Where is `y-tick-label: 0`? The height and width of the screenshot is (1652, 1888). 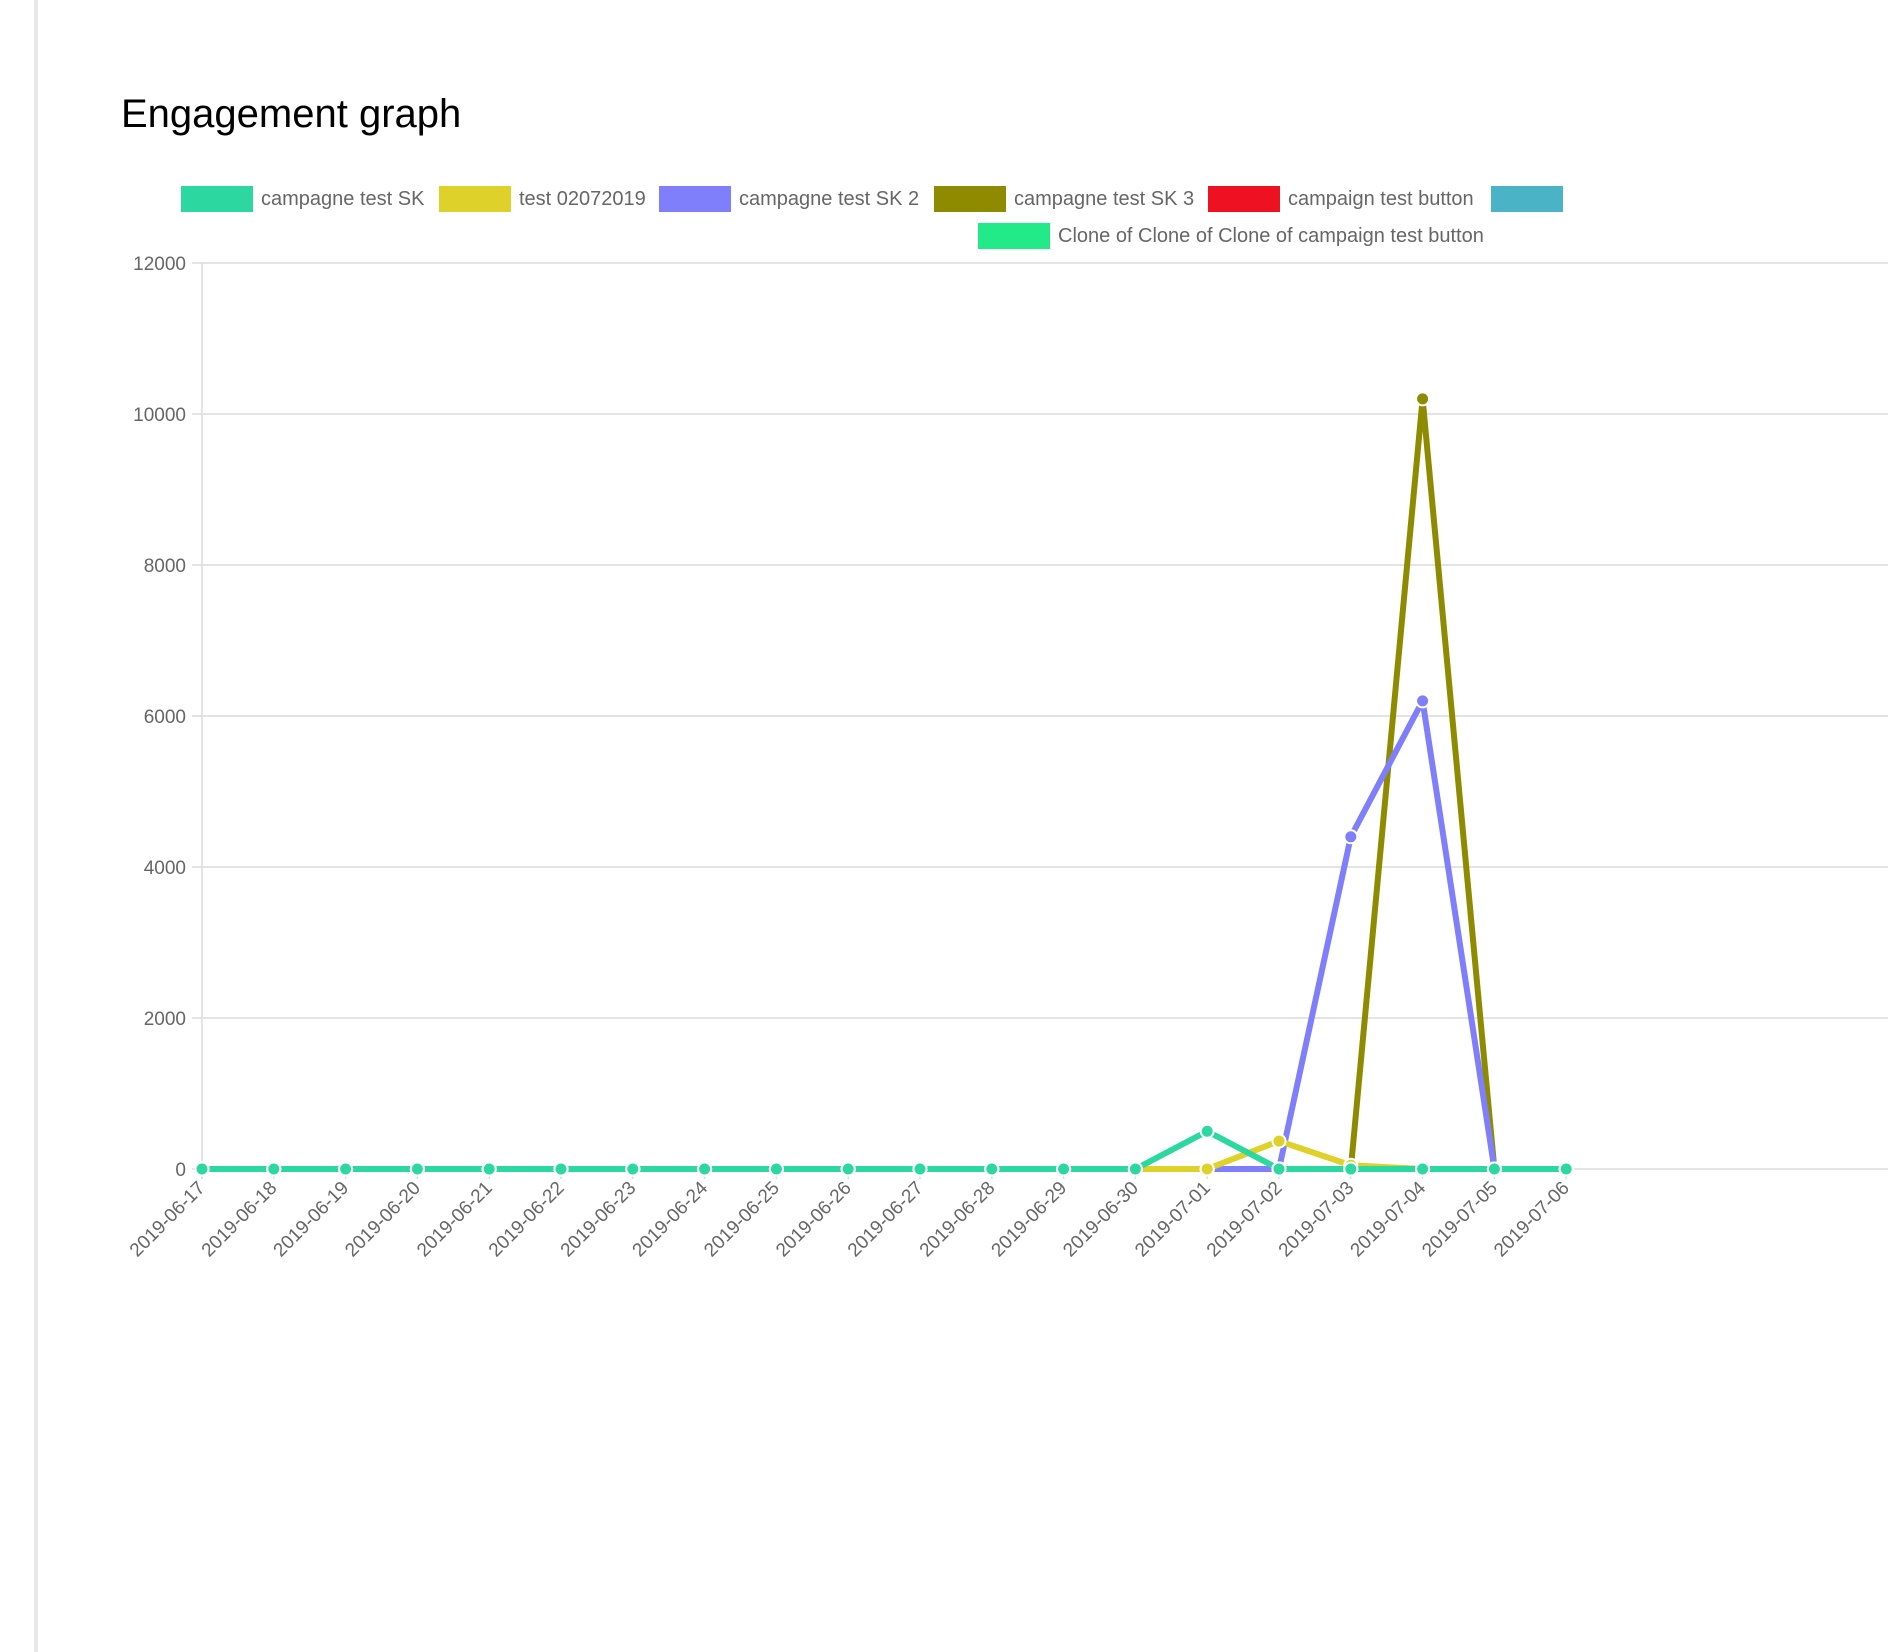
y-tick-label: 0 is located at coordinates (180, 1170).